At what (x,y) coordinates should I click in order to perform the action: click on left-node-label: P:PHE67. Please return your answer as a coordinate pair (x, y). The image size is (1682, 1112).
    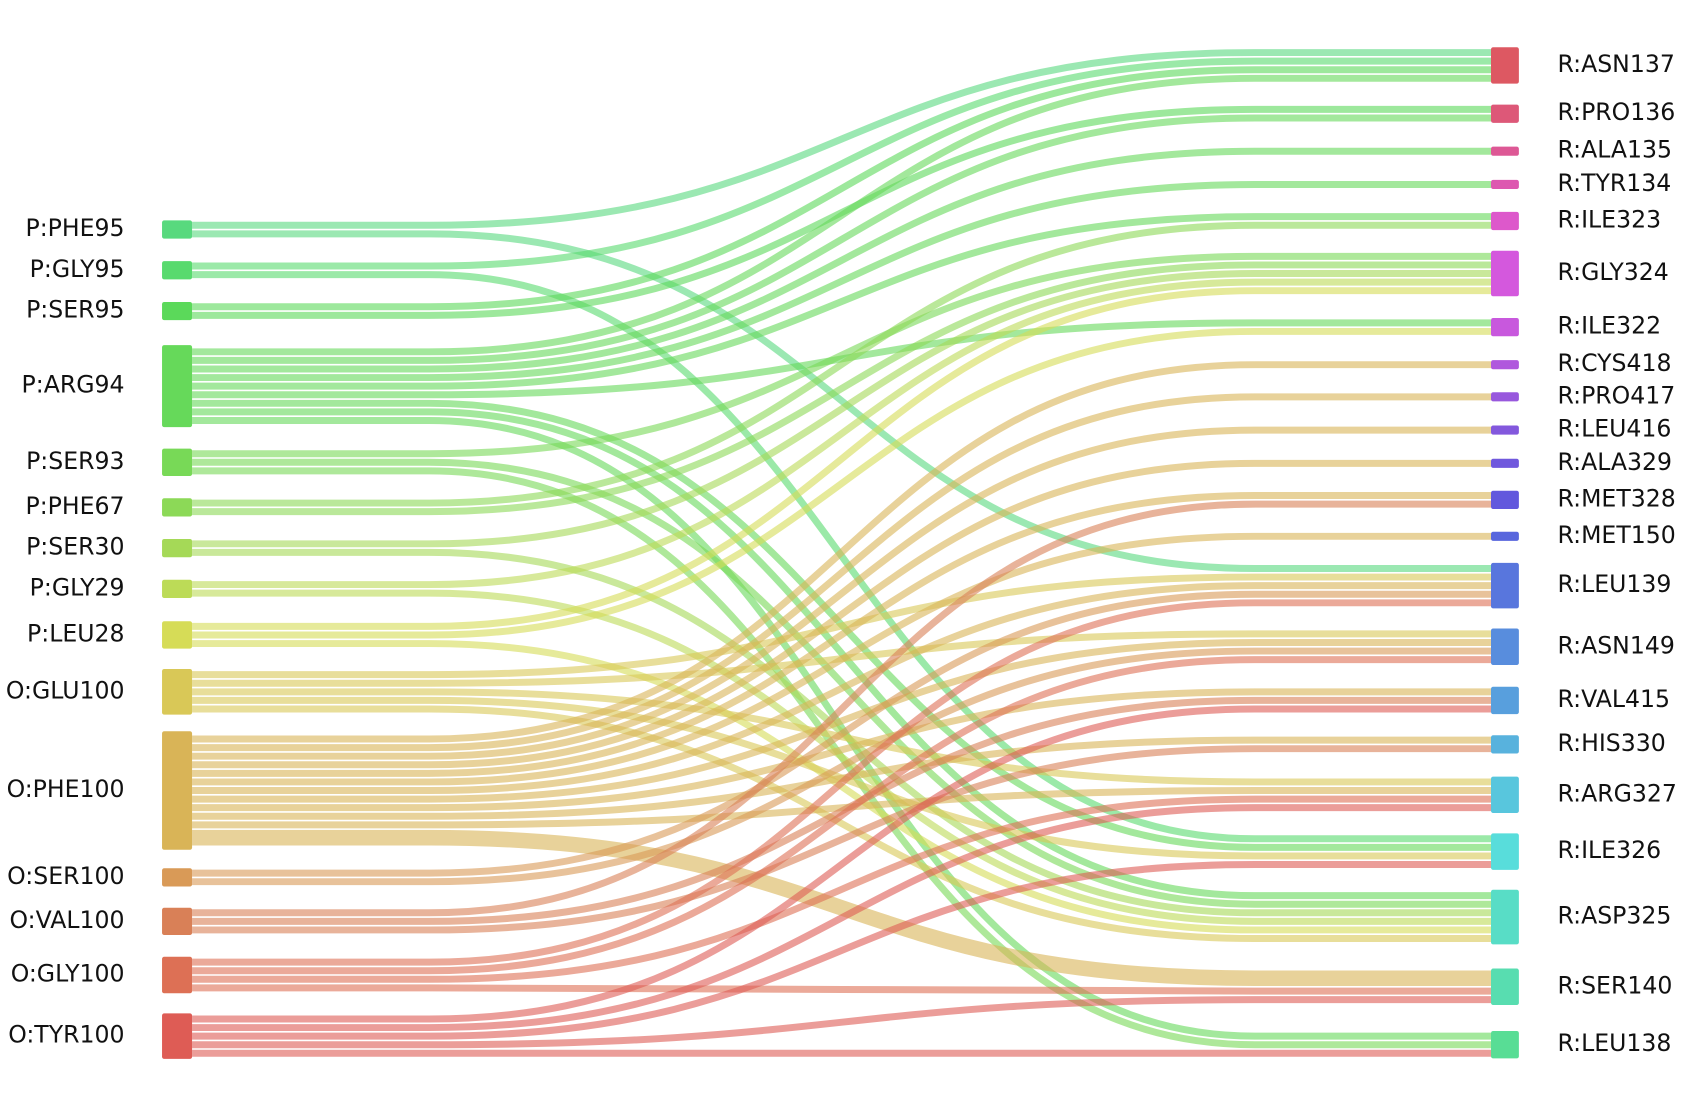
    Looking at the image, I should click on (74, 506).